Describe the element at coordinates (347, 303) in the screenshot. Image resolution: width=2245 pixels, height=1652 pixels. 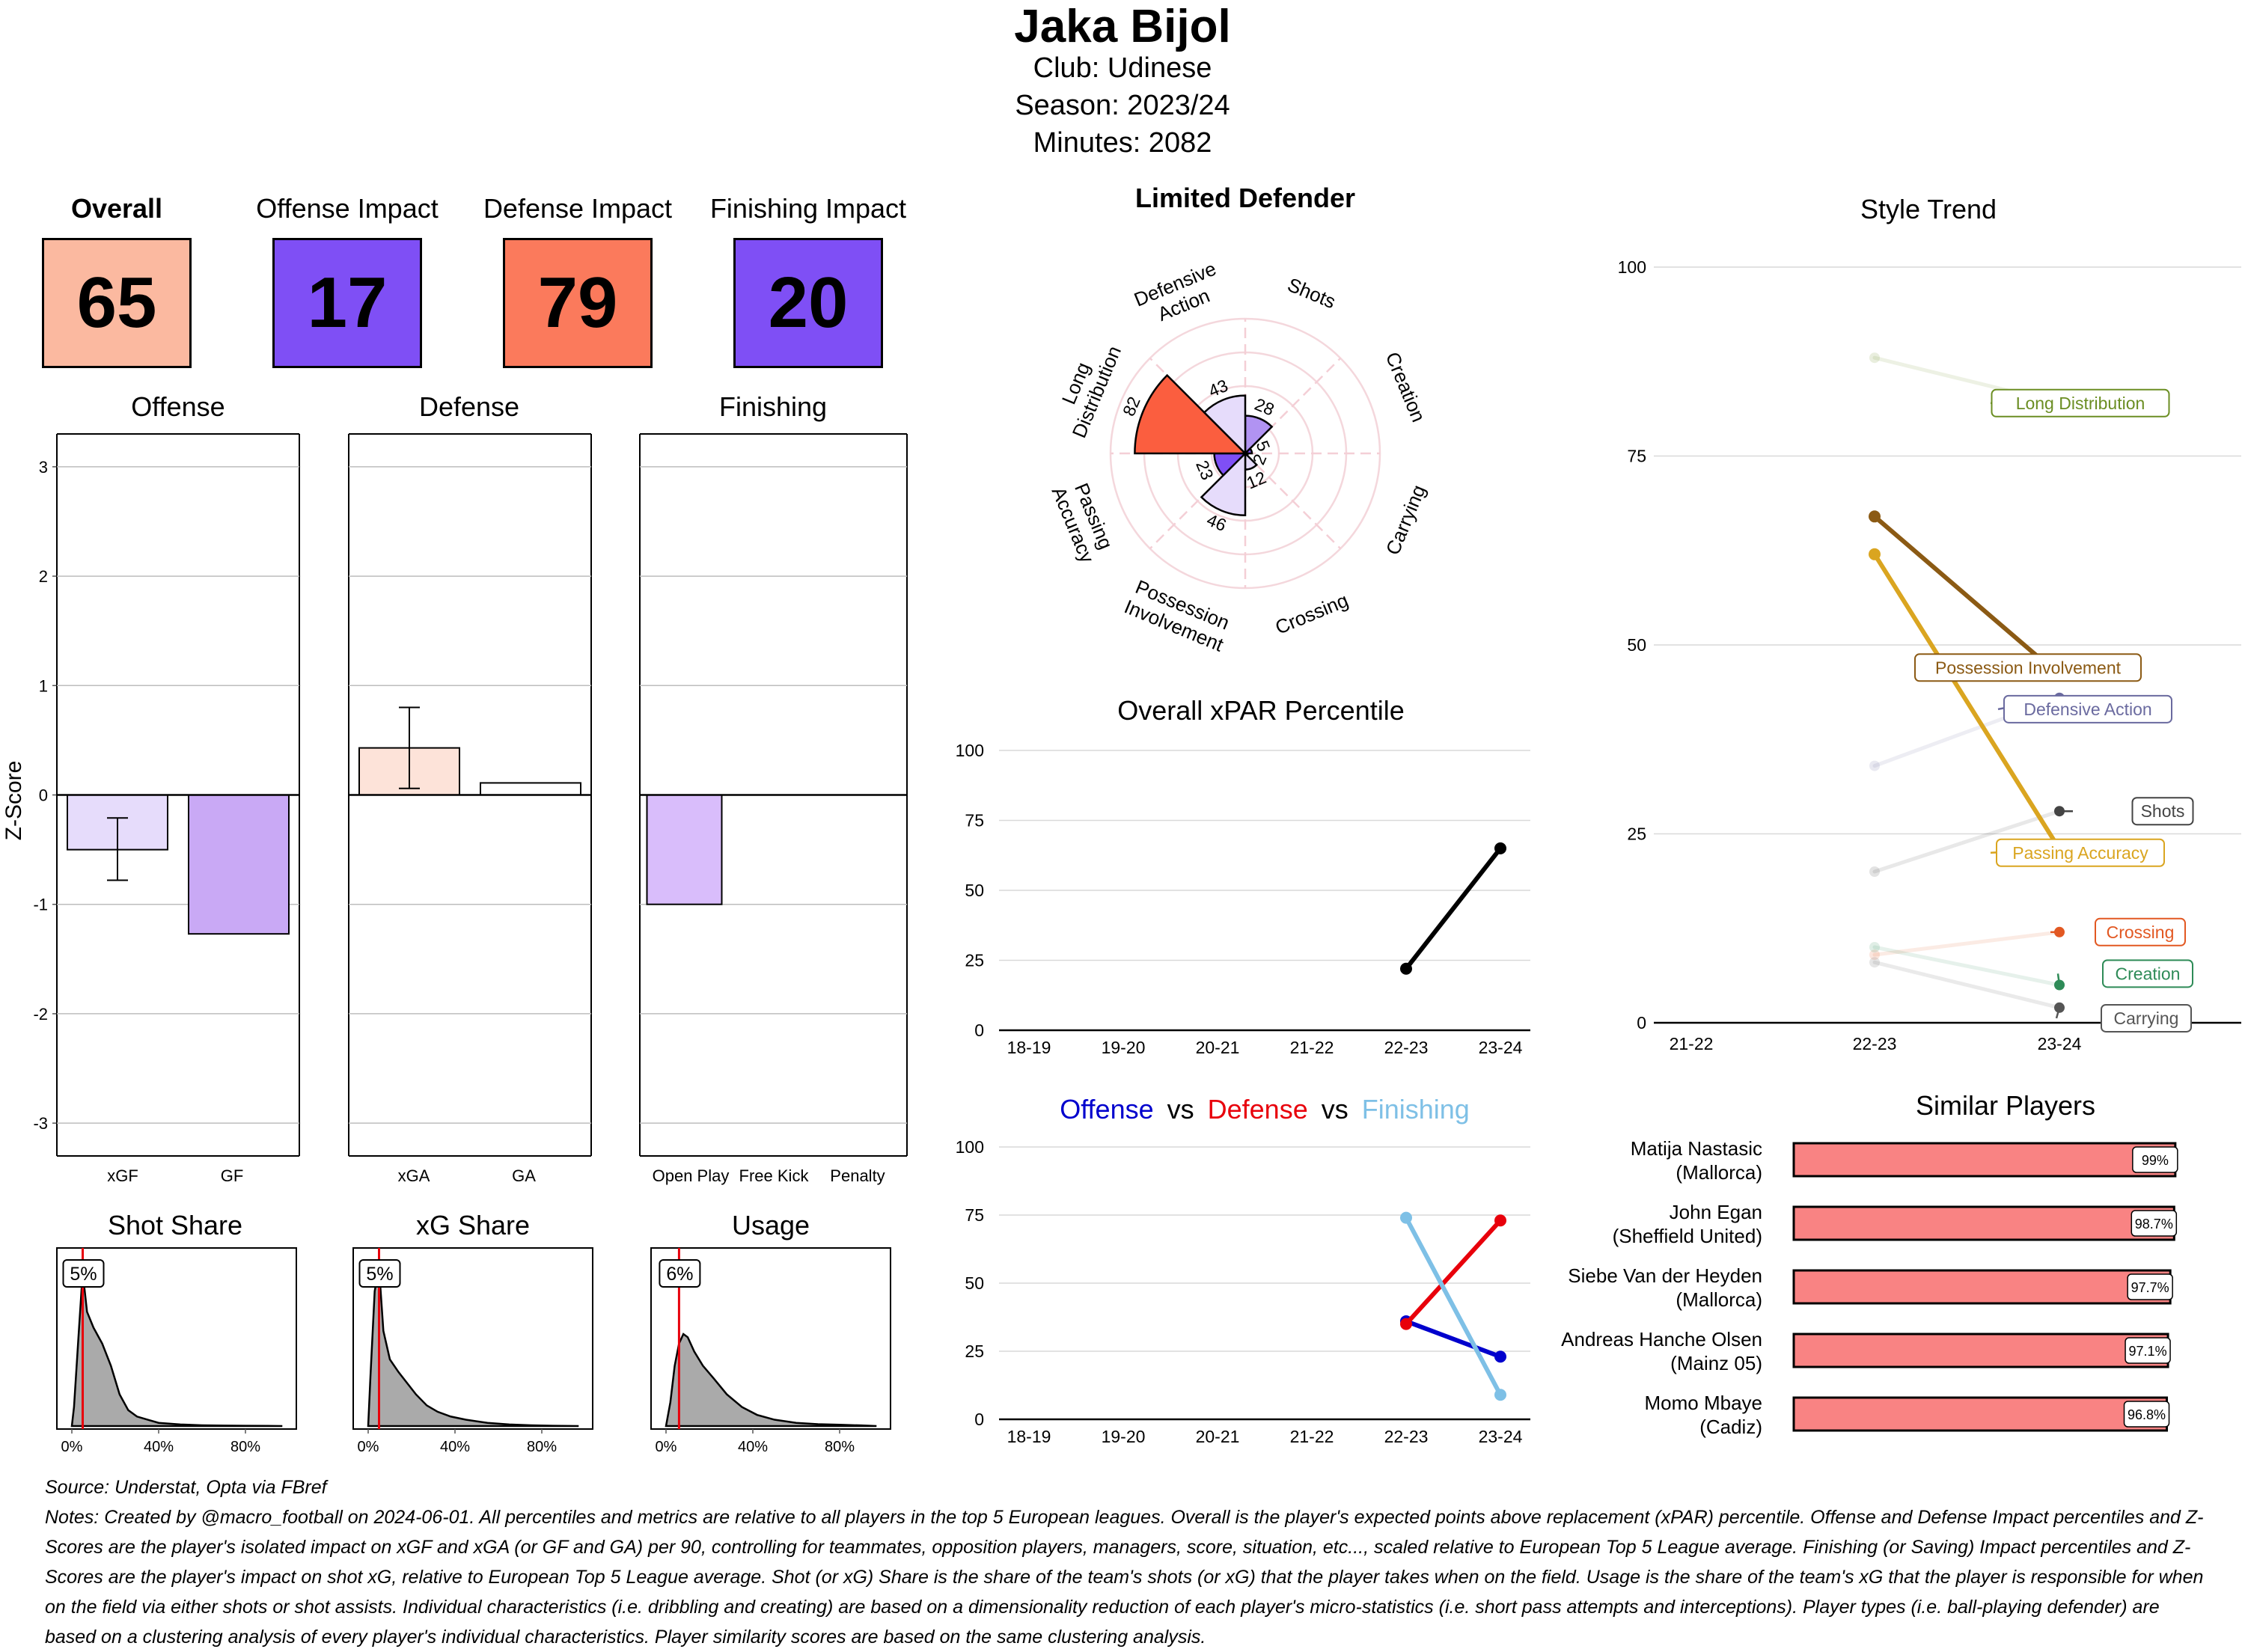
I see `offense-impact-tile: 17` at that location.